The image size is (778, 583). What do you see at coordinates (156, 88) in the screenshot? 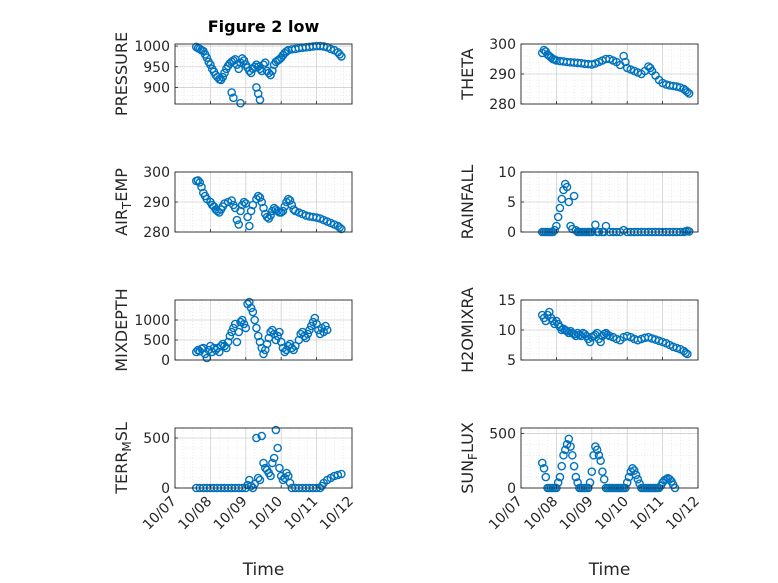
I see `y-tick-label: 900` at bounding box center [156, 88].